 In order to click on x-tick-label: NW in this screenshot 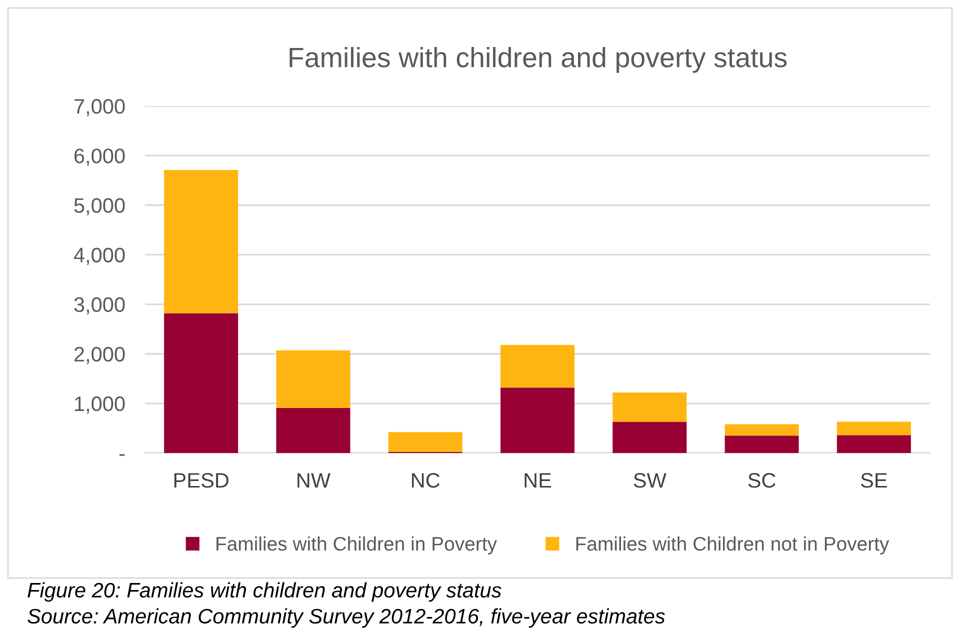, I will do `click(314, 480)`.